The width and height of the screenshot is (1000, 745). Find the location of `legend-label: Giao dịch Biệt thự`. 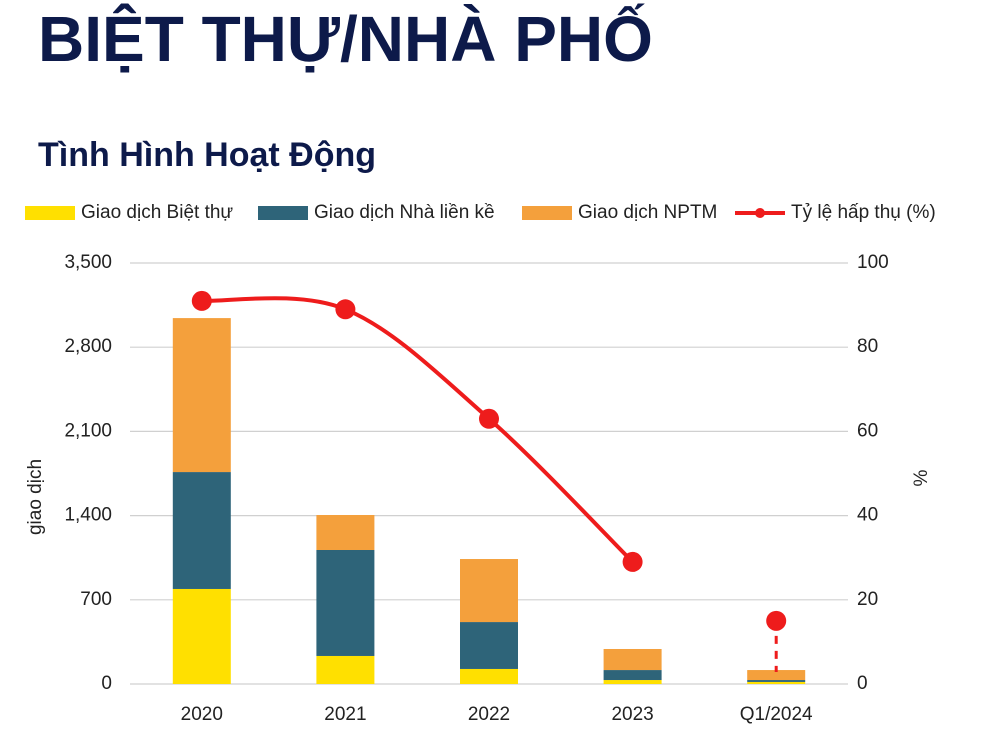

legend-label: Giao dịch Biệt thự is located at coordinates (157, 212).